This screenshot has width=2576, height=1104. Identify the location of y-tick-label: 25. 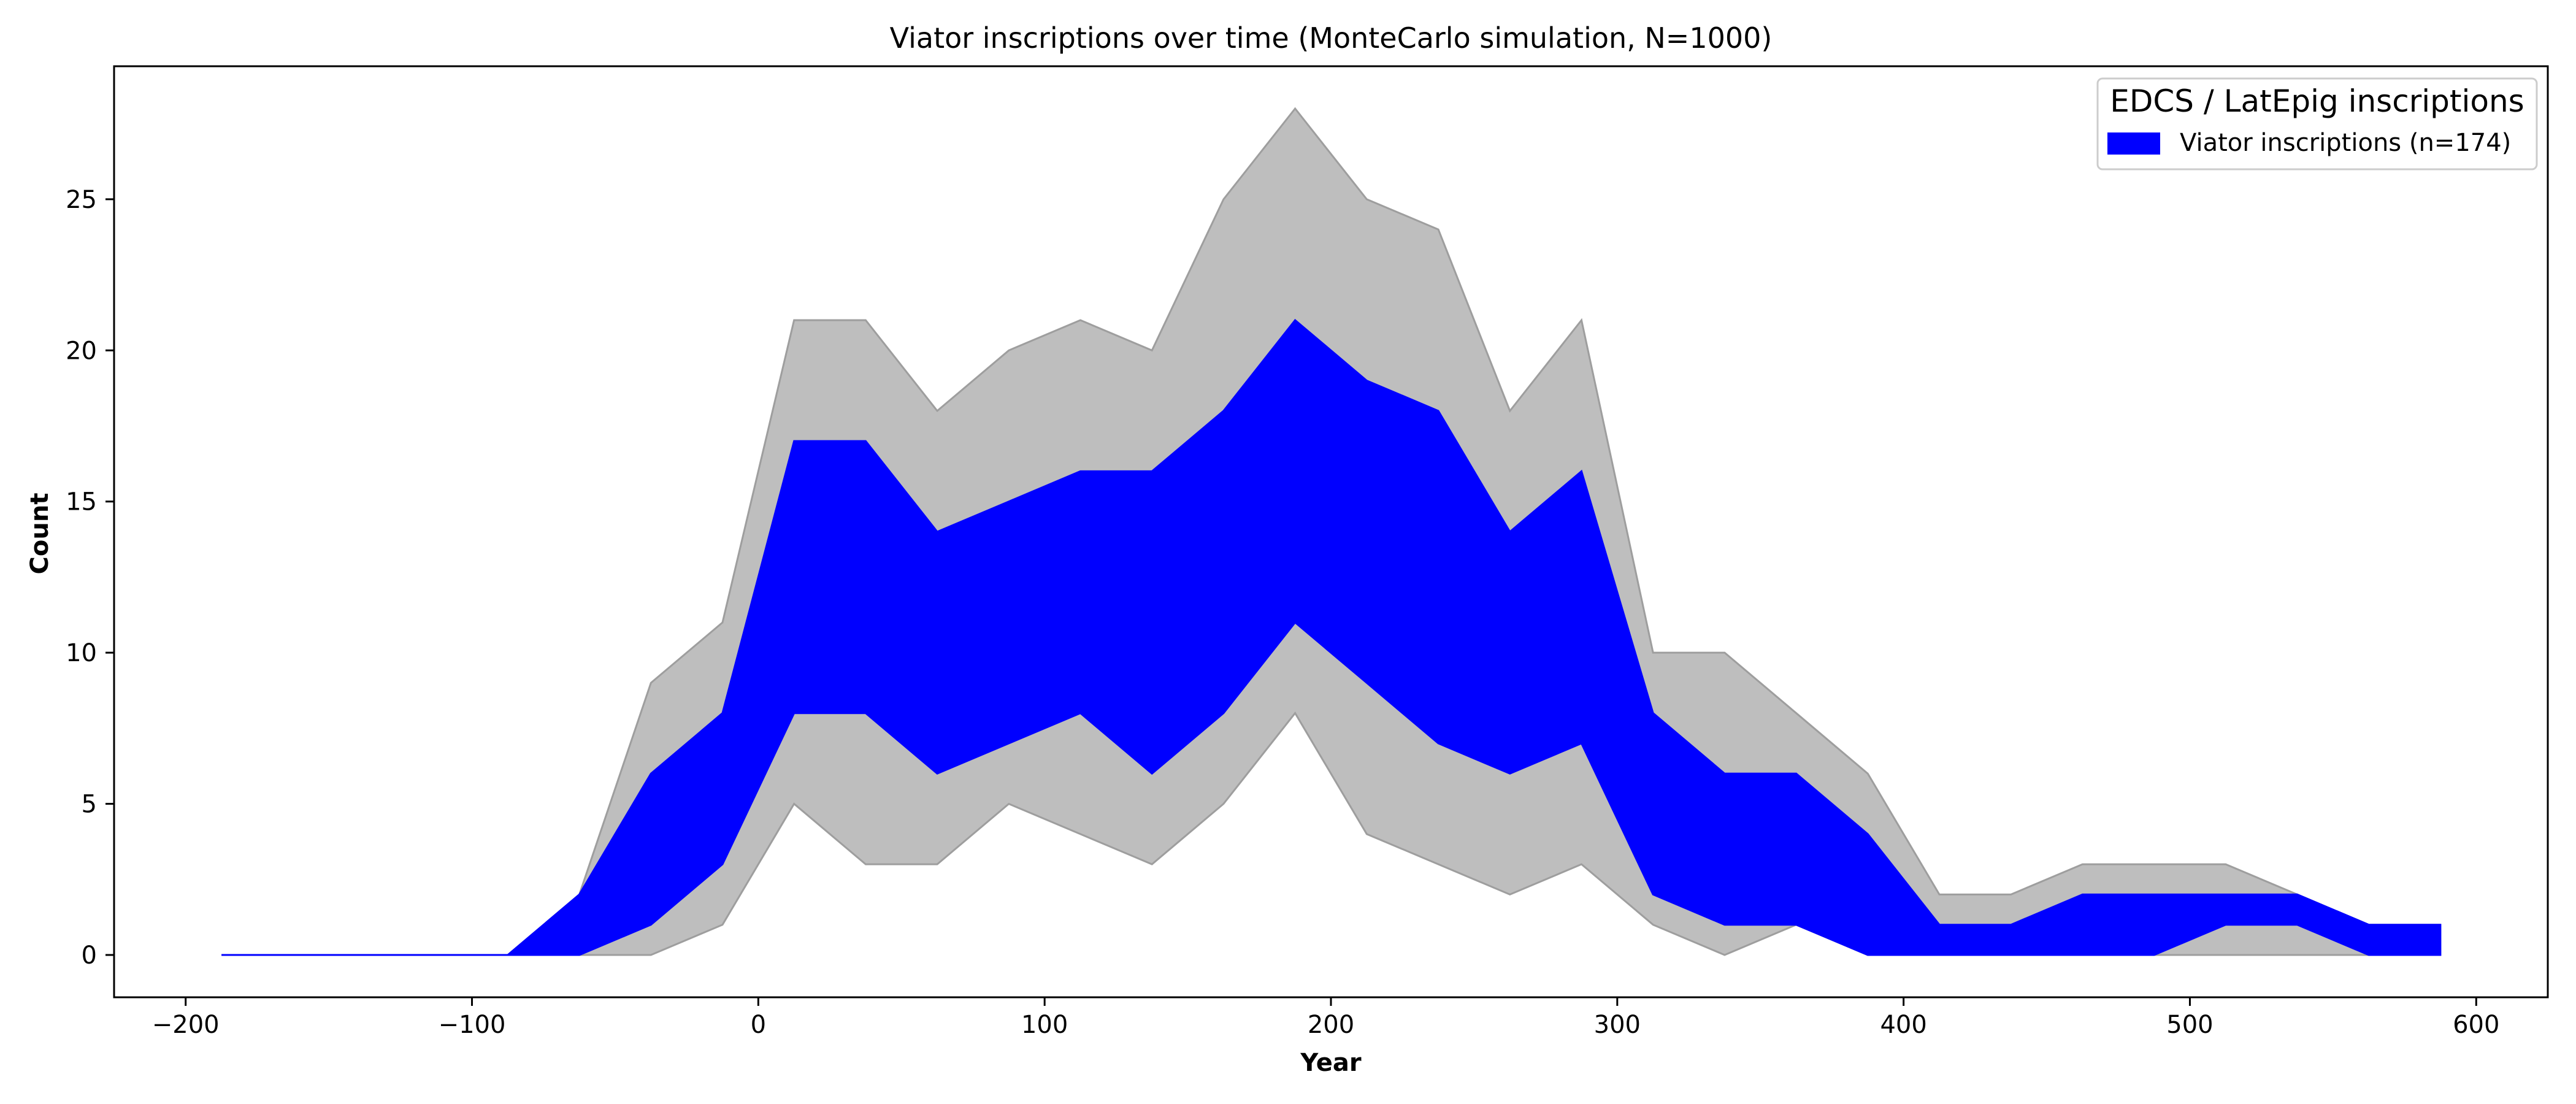
(81, 200).